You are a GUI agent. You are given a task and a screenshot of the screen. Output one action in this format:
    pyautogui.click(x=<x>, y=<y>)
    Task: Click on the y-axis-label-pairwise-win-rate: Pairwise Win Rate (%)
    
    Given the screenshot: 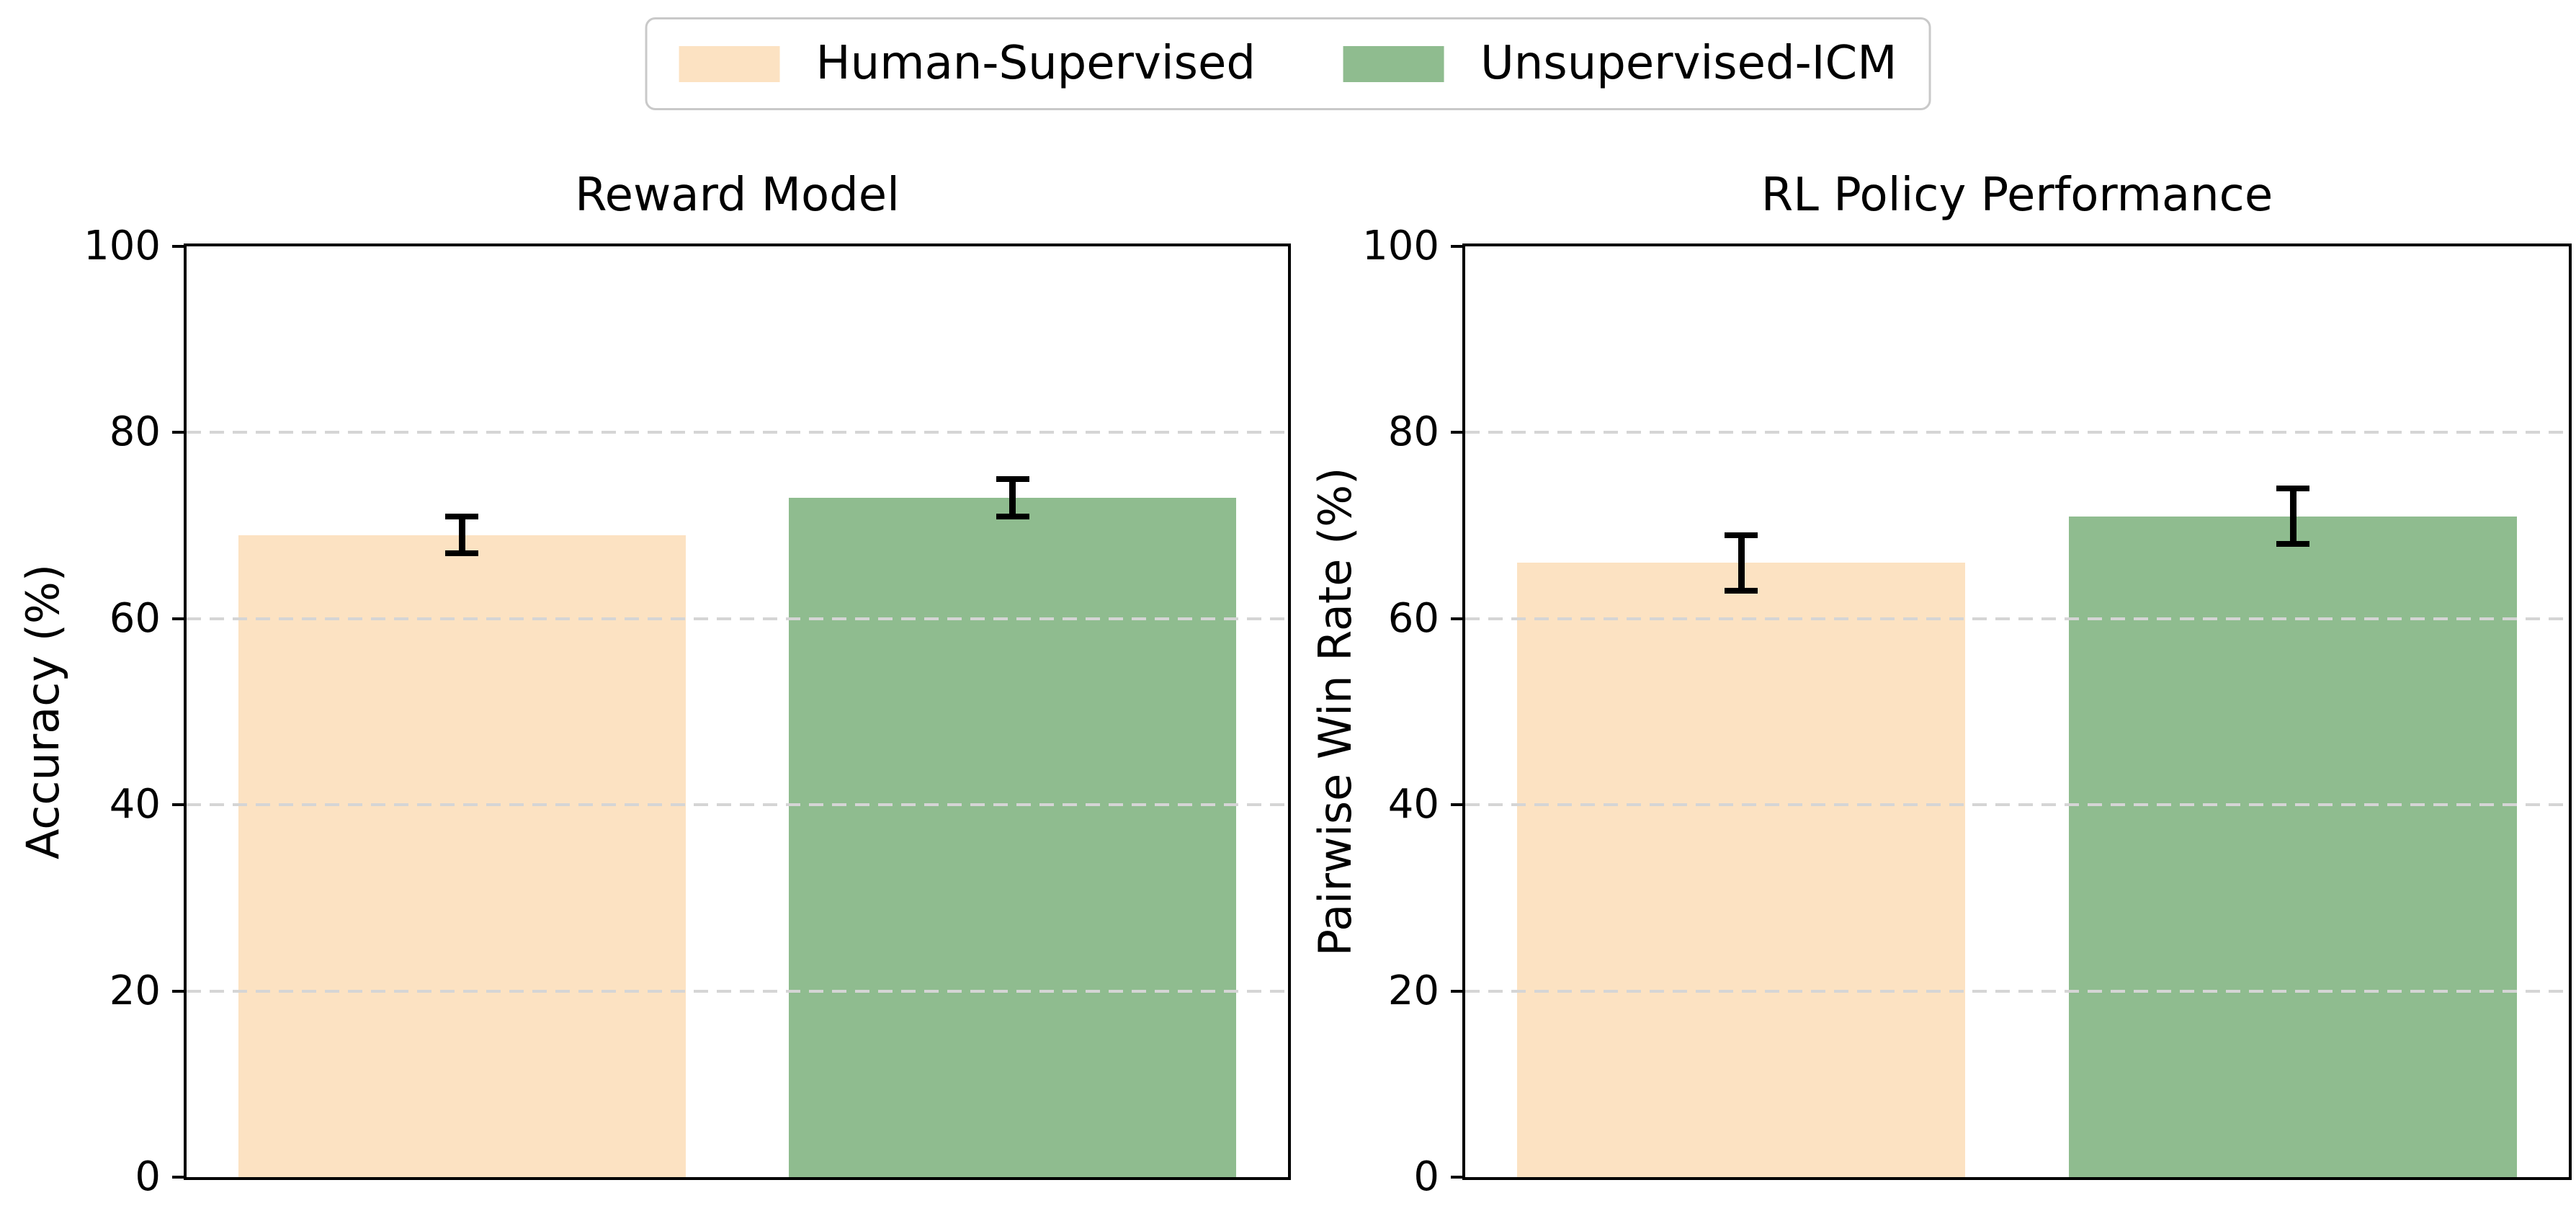 What is the action you would take?
    pyautogui.click(x=1335, y=712)
    